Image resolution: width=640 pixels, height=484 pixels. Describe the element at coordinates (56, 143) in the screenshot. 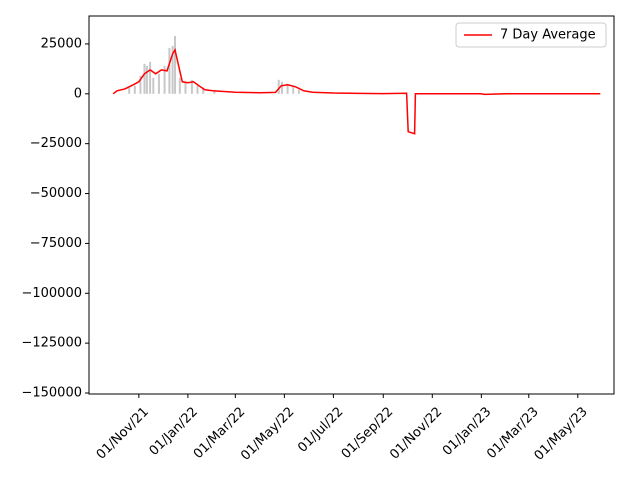

I see `y-tick-label: −25000` at that location.